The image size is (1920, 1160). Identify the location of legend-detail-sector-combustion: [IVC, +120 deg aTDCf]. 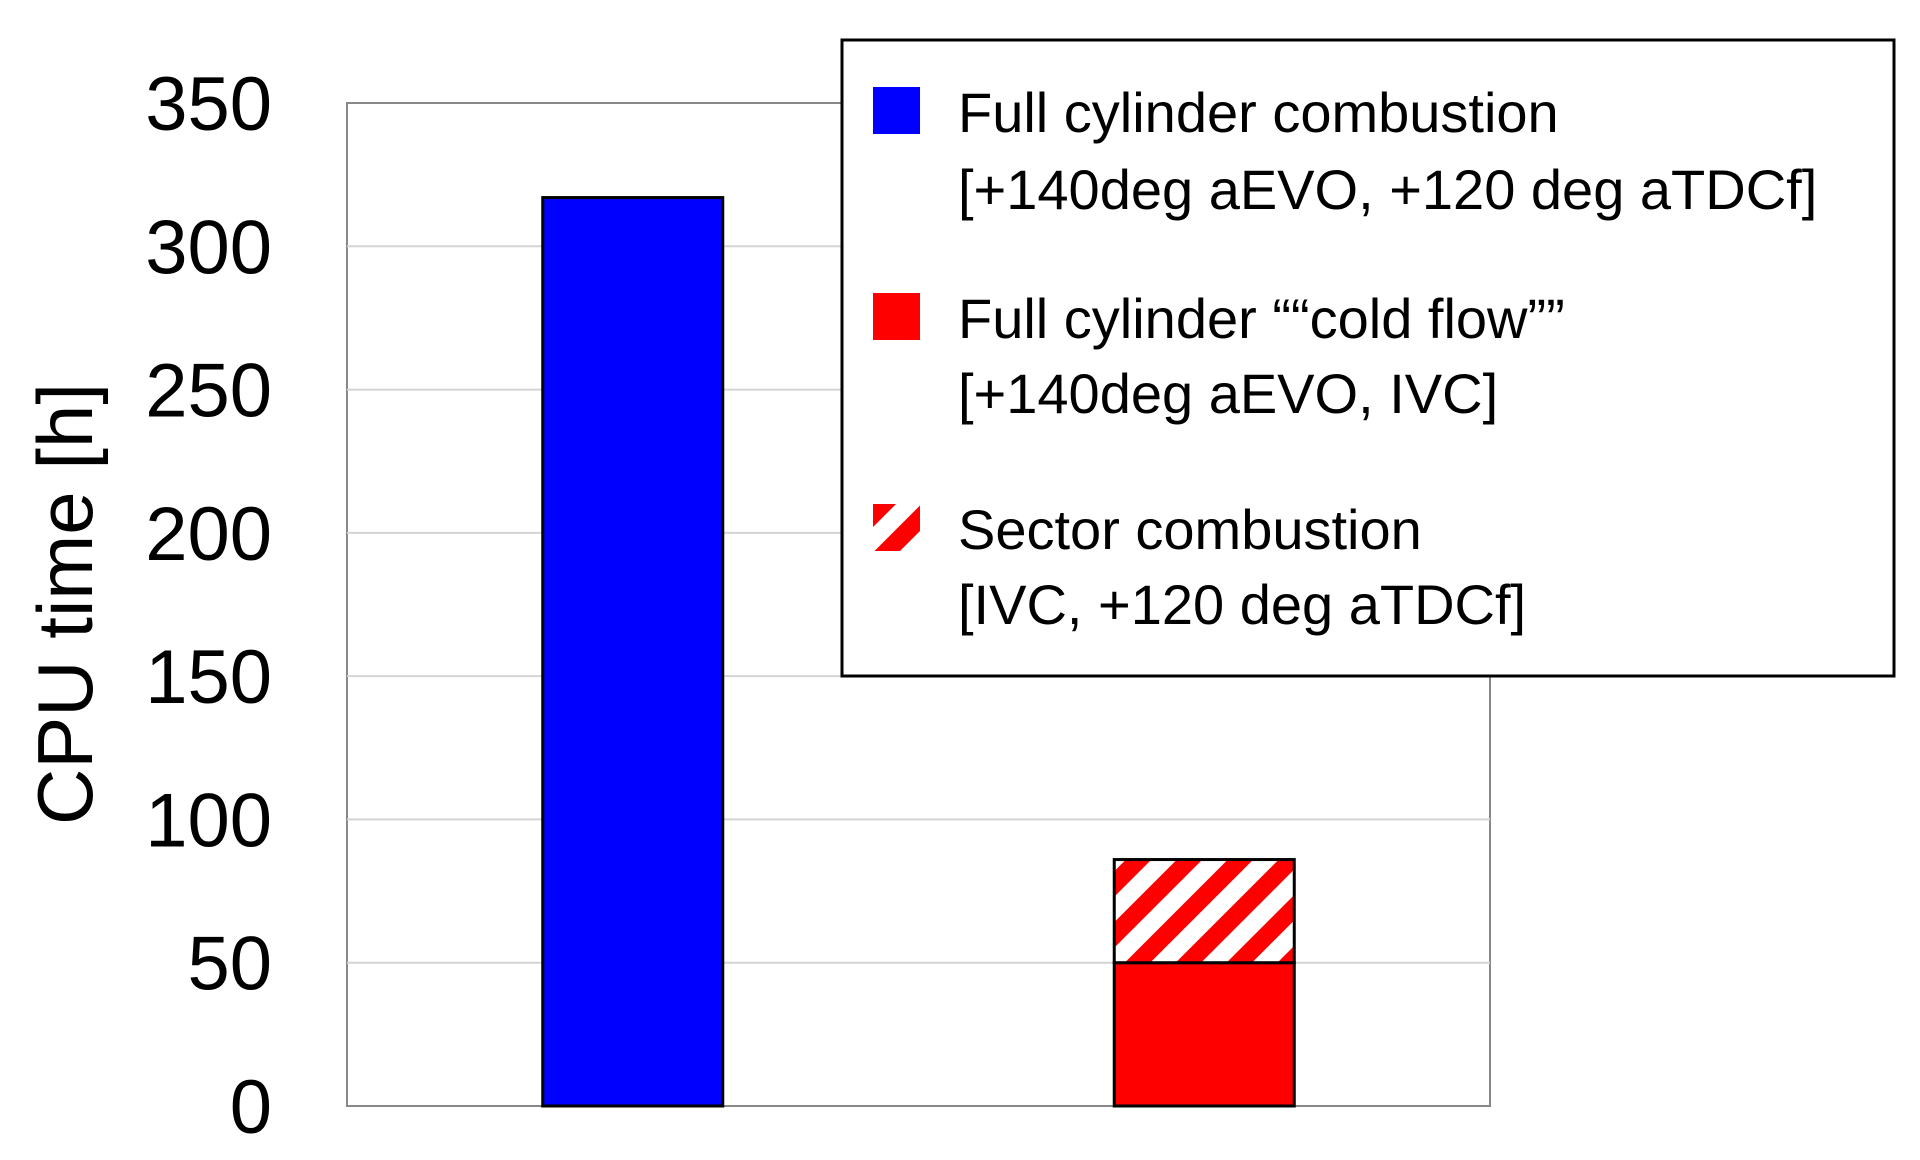
(1242, 604).